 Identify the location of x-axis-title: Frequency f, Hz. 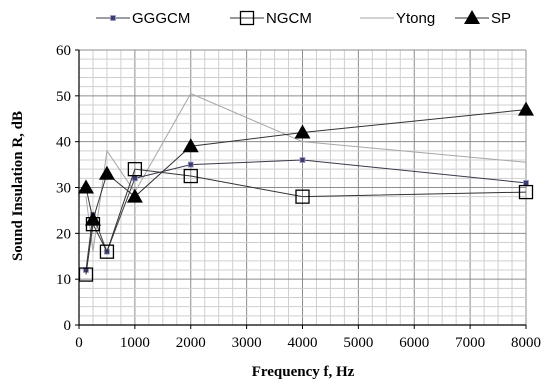
(303, 372).